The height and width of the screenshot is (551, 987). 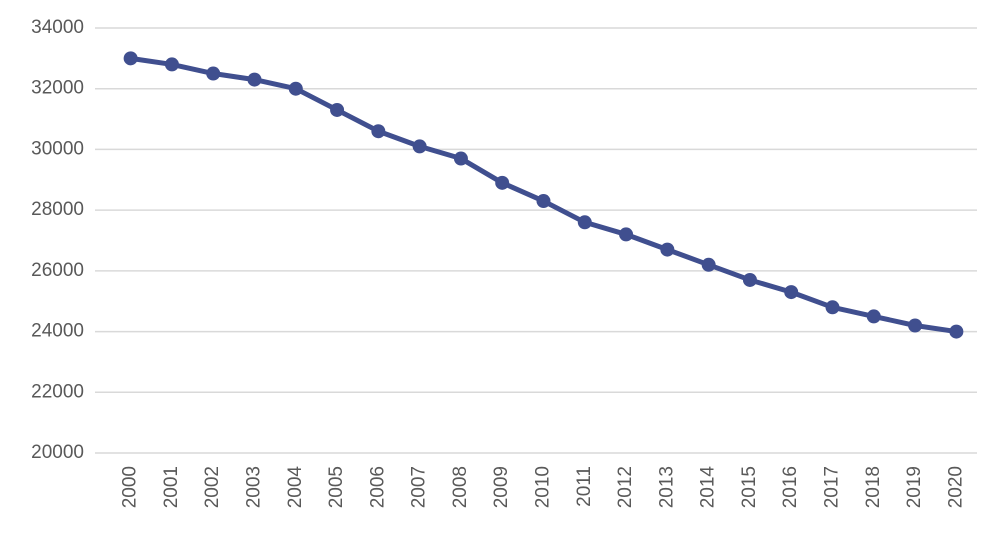 I want to click on x-tick-label: 2012, so click(x=625, y=487).